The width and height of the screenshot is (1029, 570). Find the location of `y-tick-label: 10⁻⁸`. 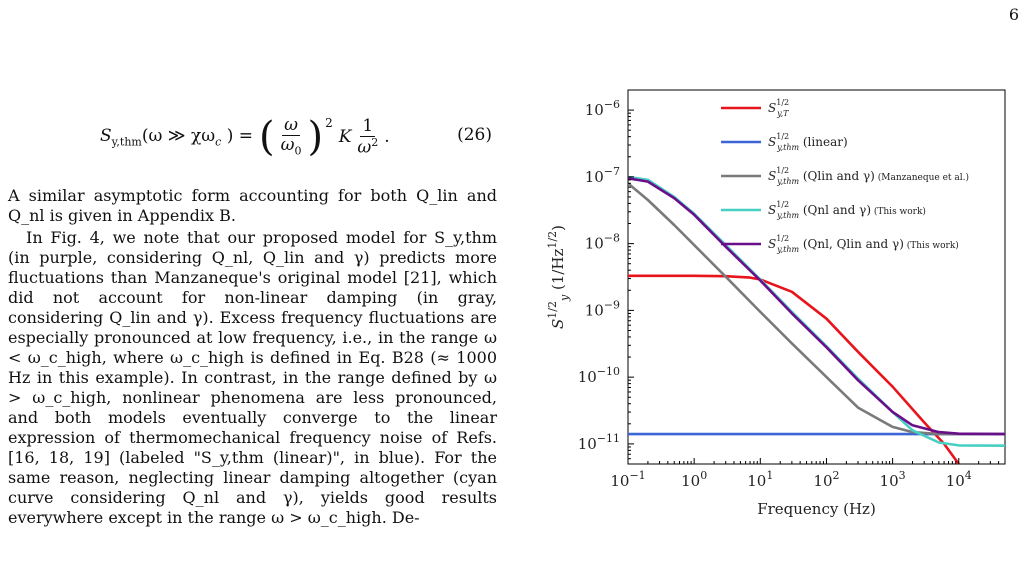

y-tick-label: 10⁻⁸ is located at coordinates (602, 242).